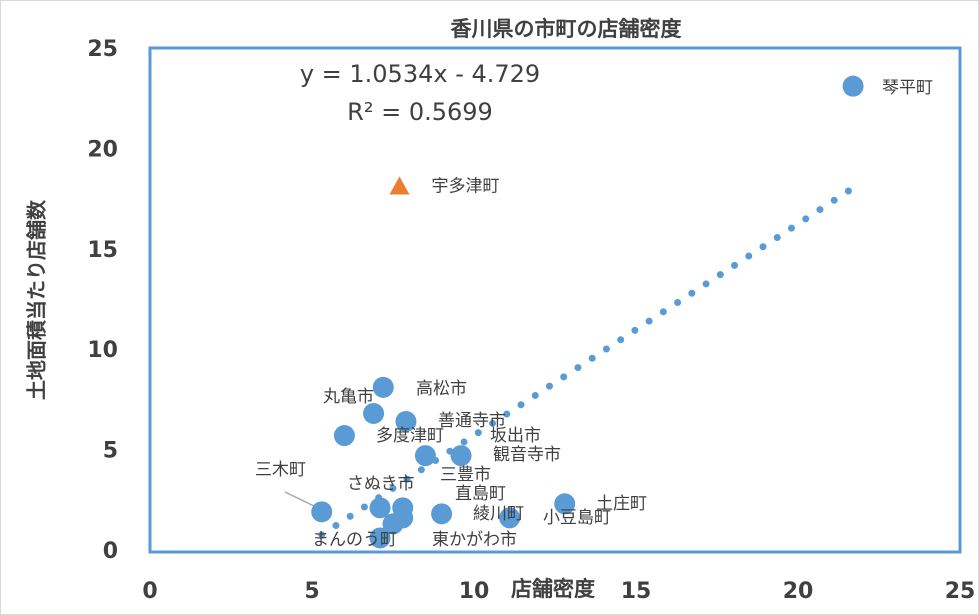  Describe the element at coordinates (465, 187) in the screenshot. I see `point-label: 宇多津町` at that location.